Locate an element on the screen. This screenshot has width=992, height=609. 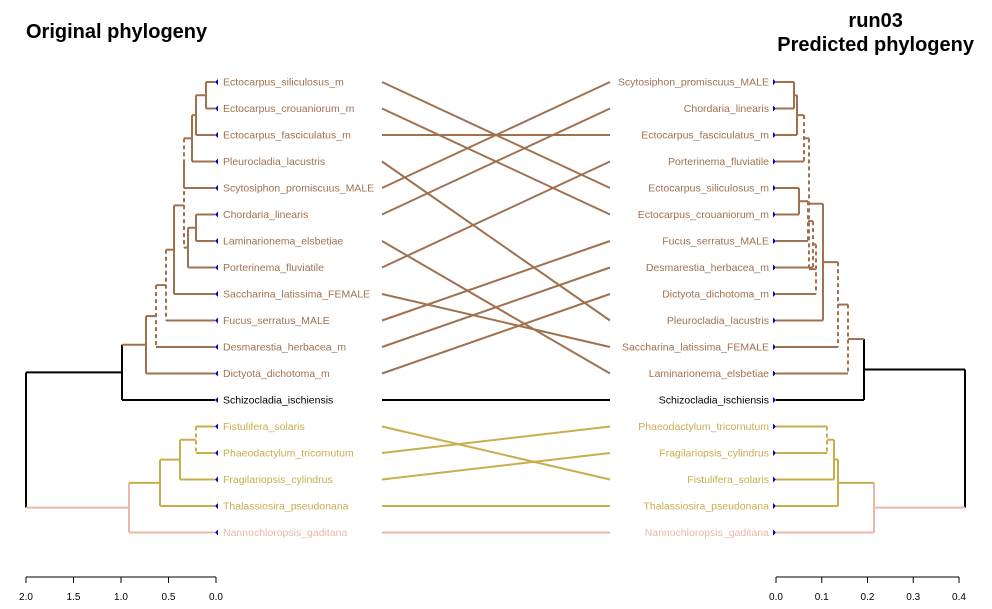
right-tree-run-label: run03 is located at coordinates (875, 21).